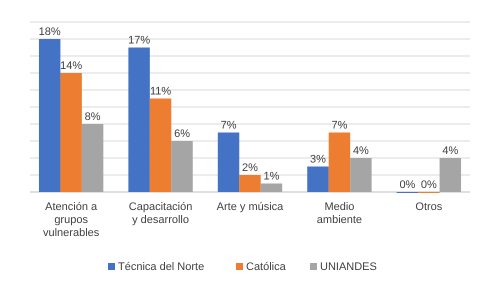  What do you see at coordinates (161, 267) in the screenshot?
I see `legend-label: Técnica del Norte` at bounding box center [161, 267].